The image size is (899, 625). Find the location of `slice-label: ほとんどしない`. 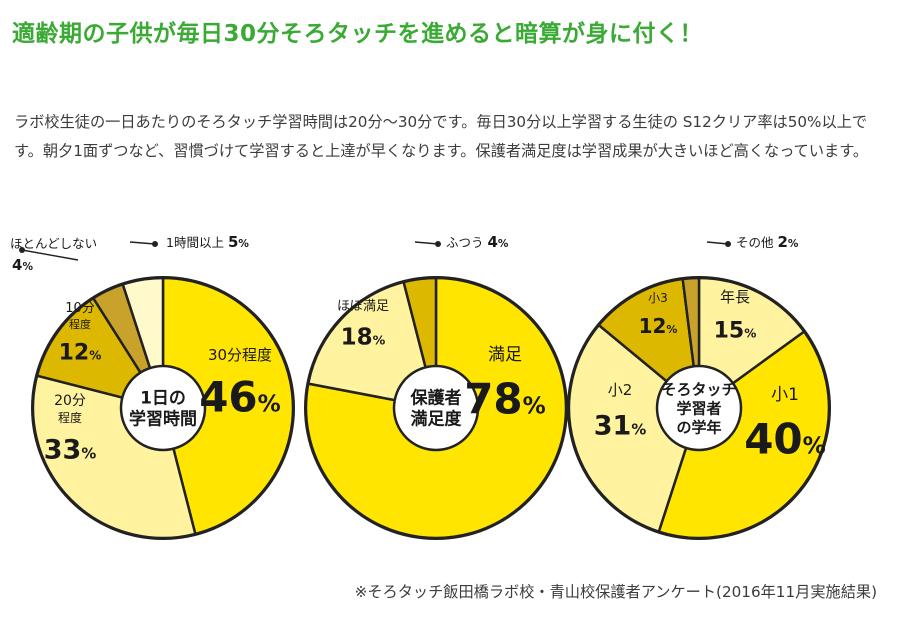

slice-label: ほとんどしない is located at coordinates (53, 243).